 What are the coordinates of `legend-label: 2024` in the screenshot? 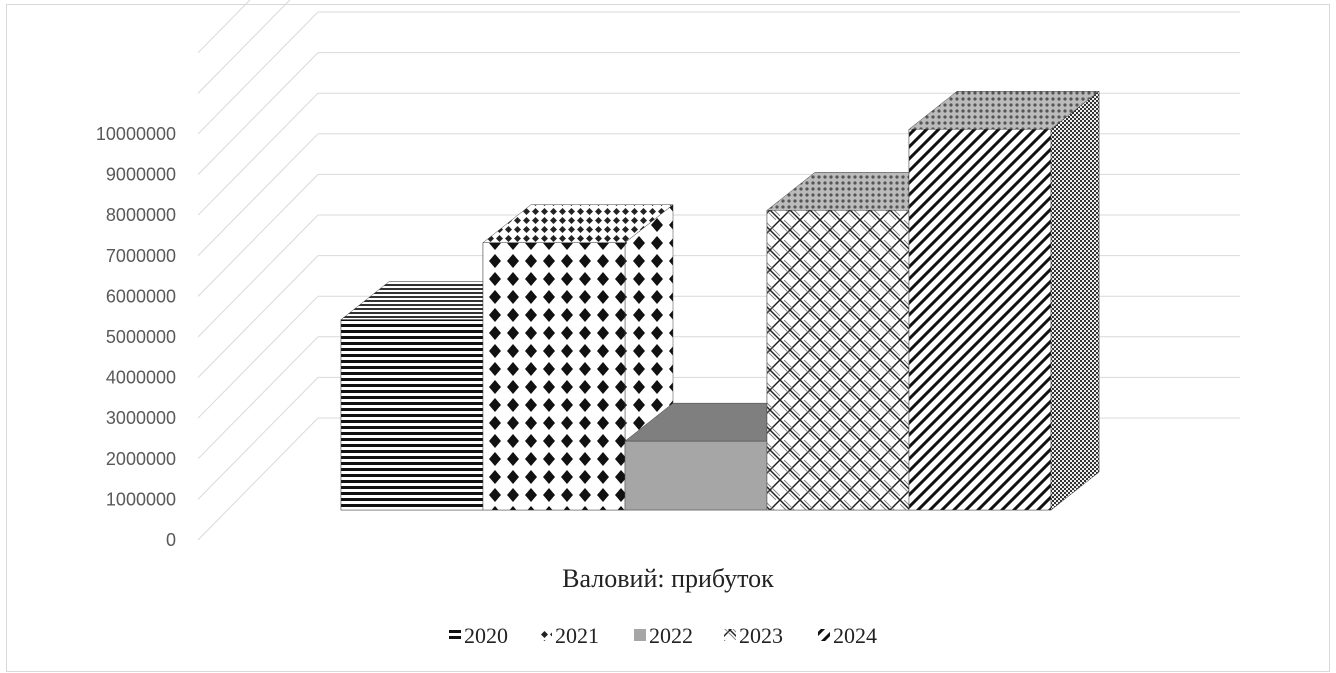 It's located at (855, 635).